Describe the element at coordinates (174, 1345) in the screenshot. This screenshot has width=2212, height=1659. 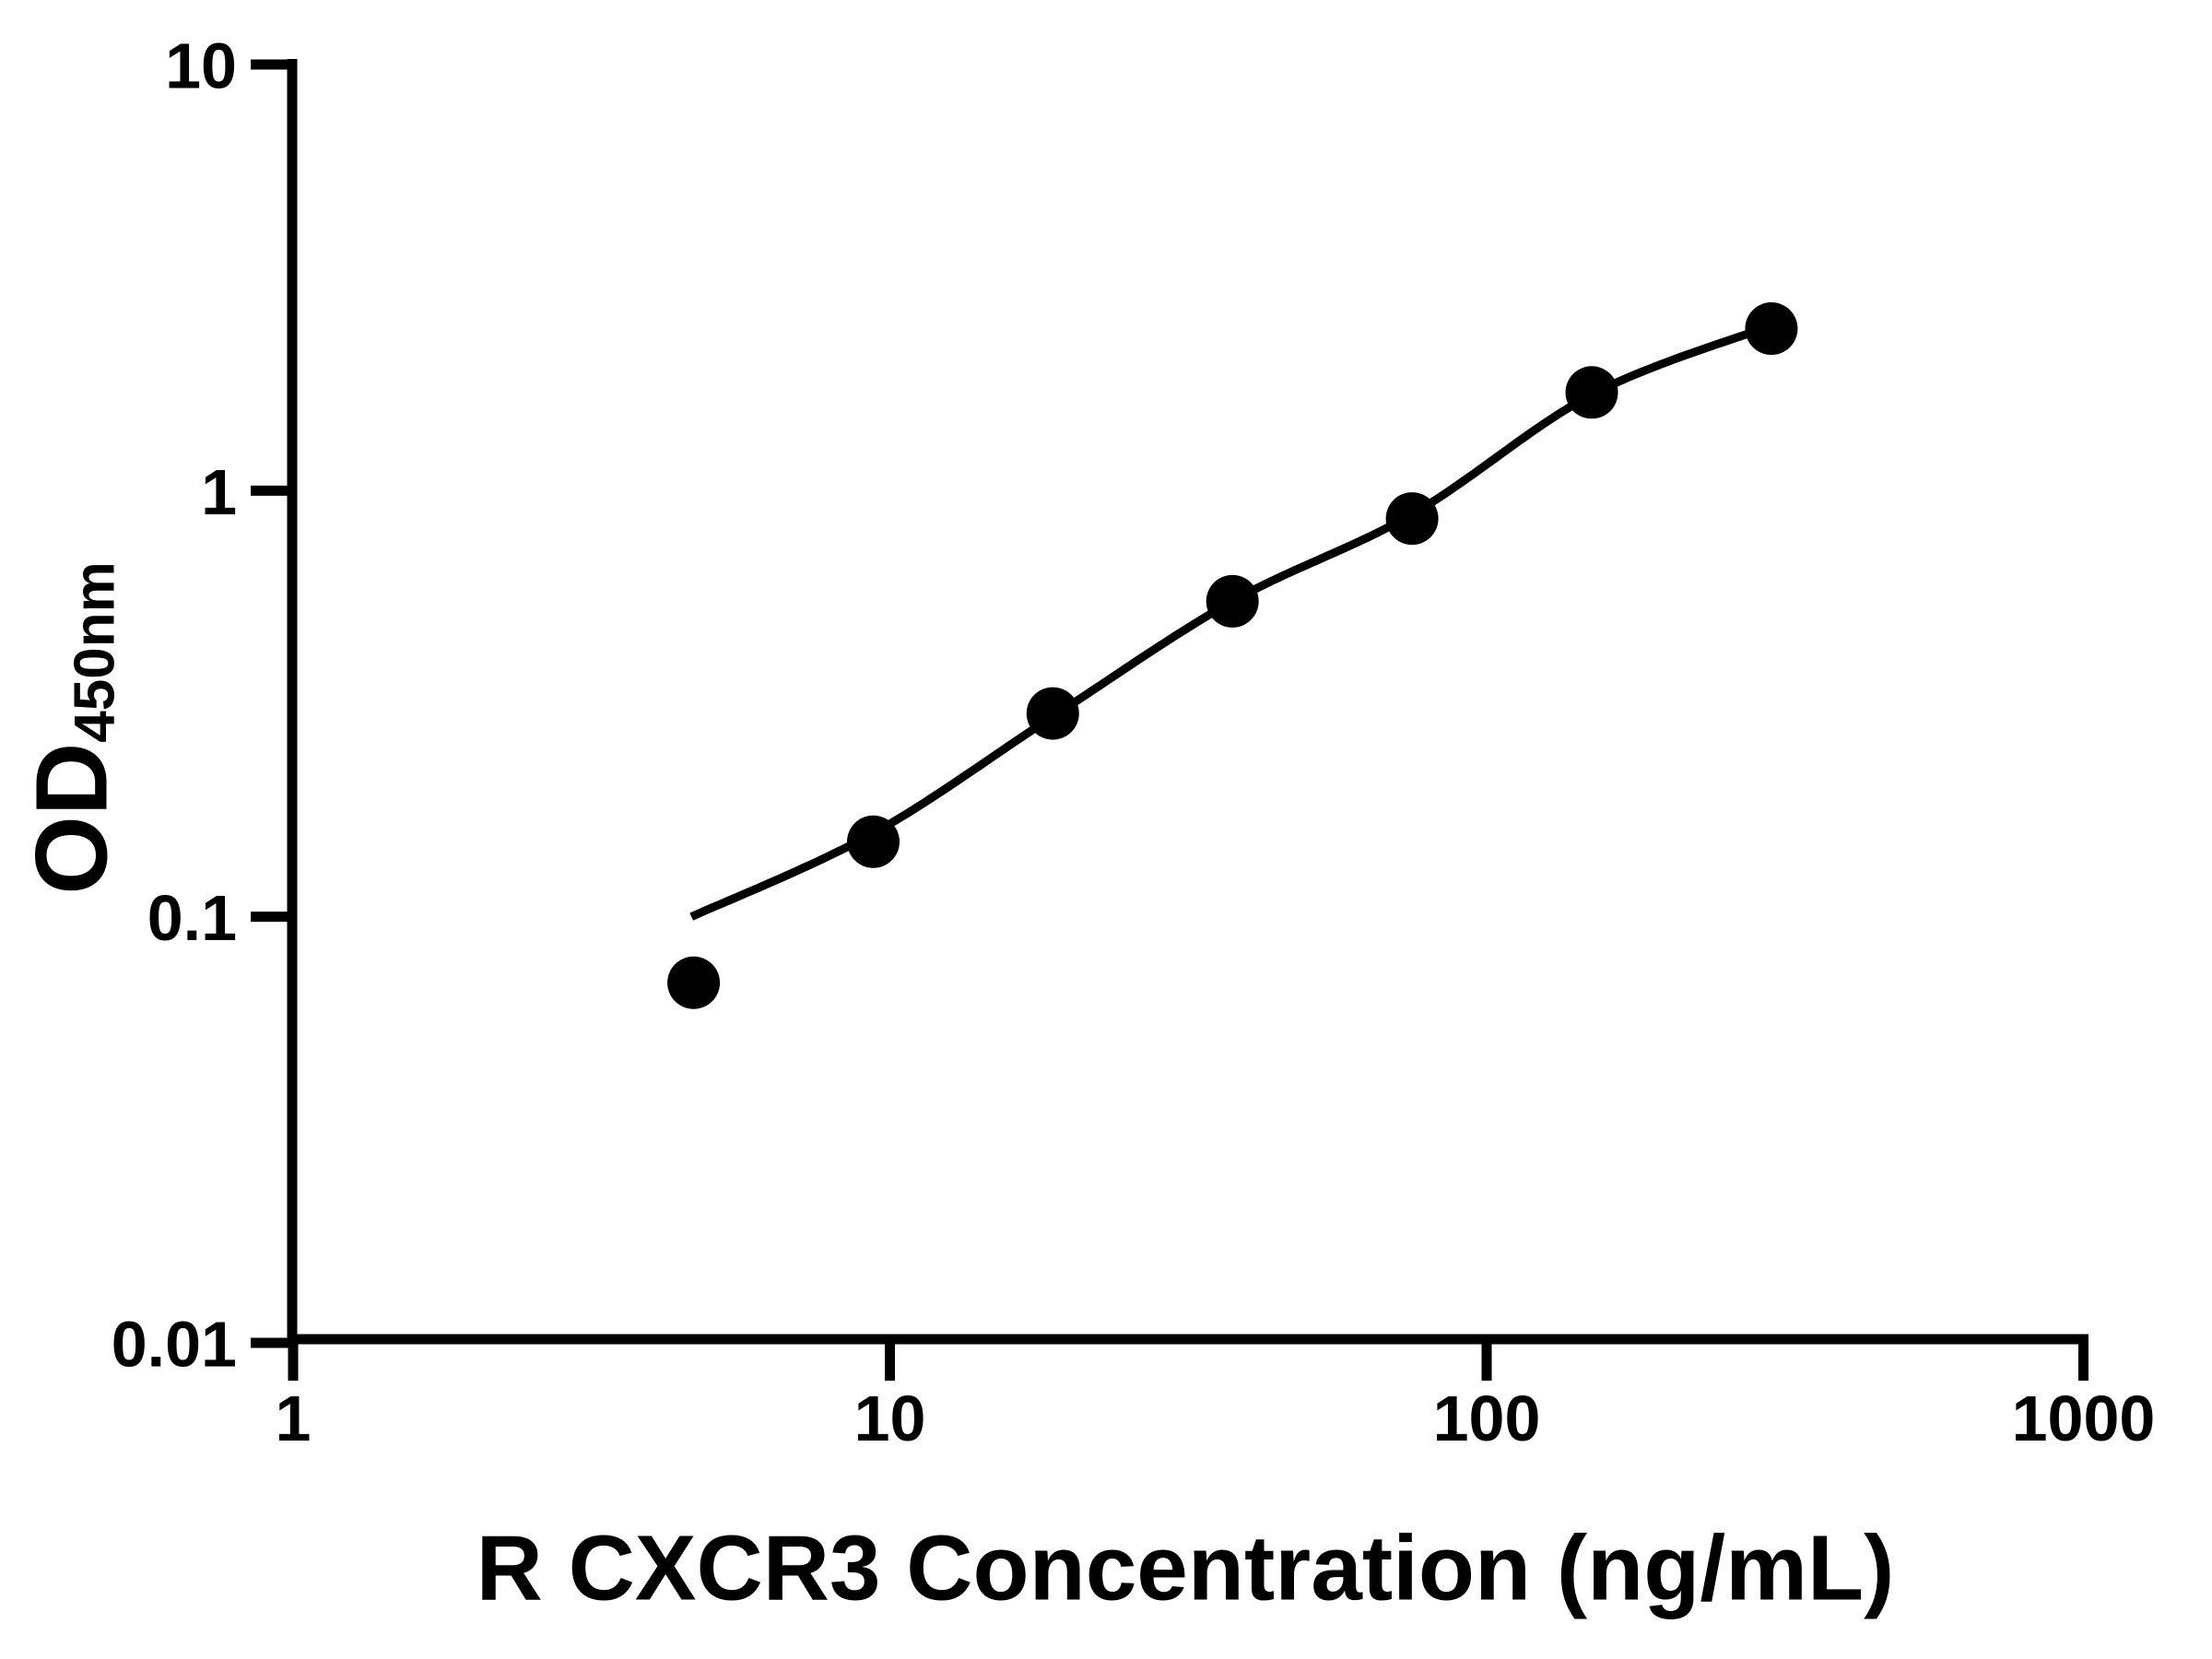
I see `y-tick-label: 0.01` at that location.